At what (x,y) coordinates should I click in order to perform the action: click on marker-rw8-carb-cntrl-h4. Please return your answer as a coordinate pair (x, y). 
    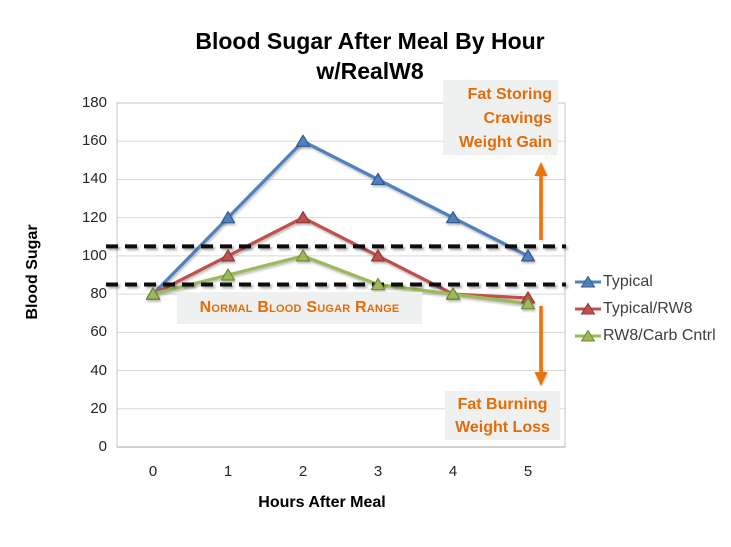
    Looking at the image, I should click on (453, 293).